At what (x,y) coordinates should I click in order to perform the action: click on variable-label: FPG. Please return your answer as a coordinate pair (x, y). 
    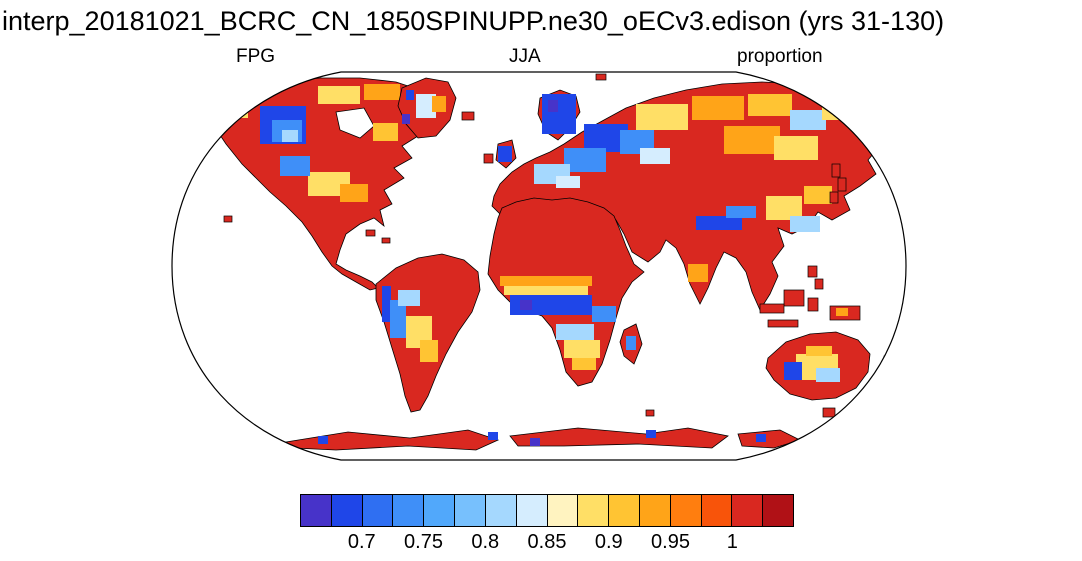
    Looking at the image, I should click on (256, 56).